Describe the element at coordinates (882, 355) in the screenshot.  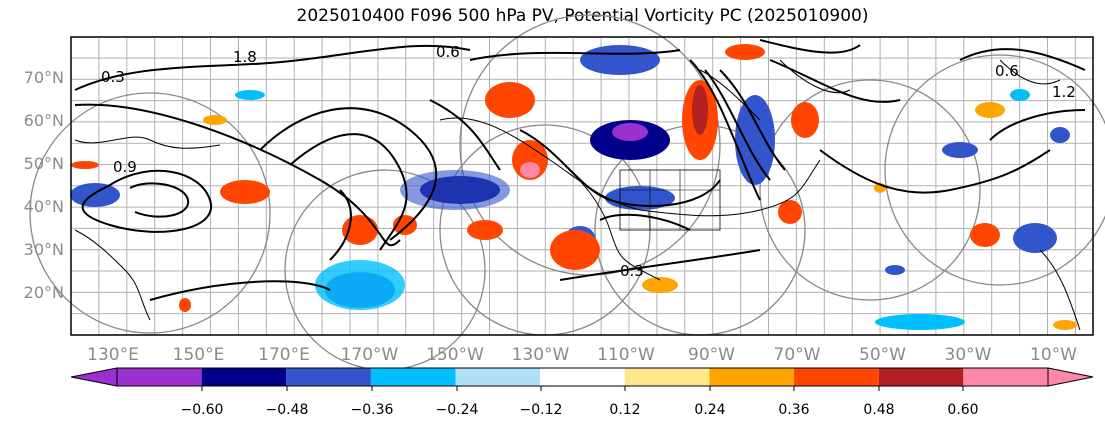
I see `longitude-label: 50°W` at that location.